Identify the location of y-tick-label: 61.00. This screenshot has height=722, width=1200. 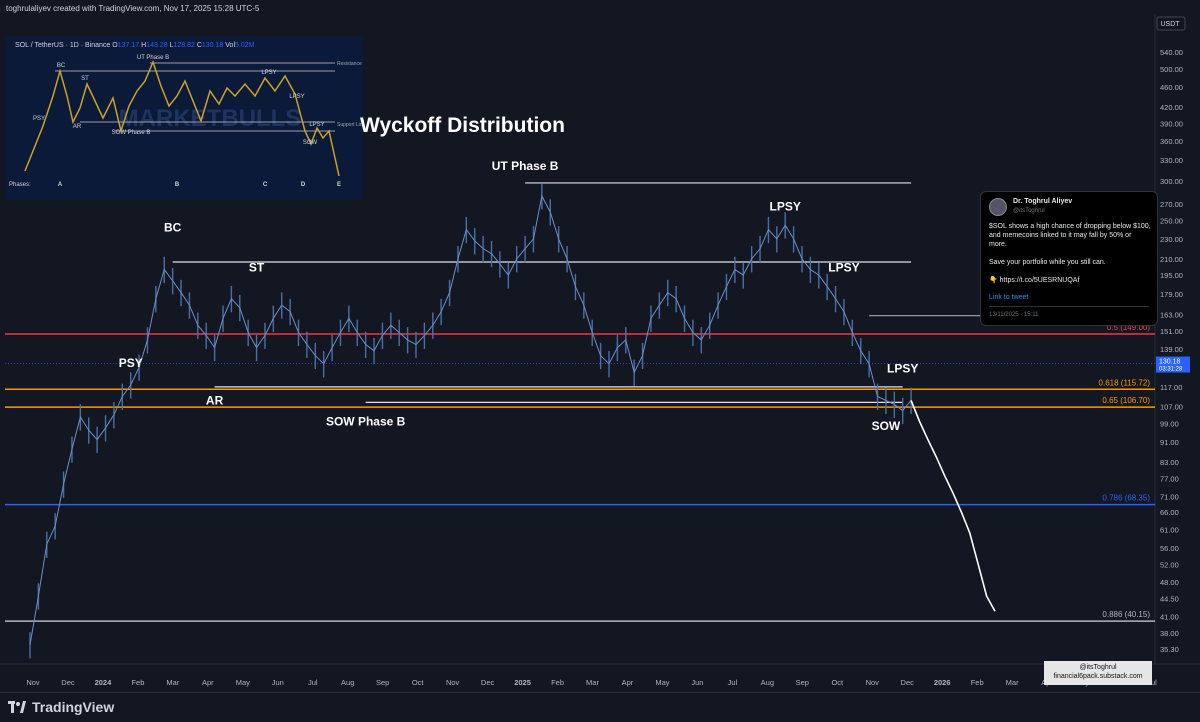
(1169, 529).